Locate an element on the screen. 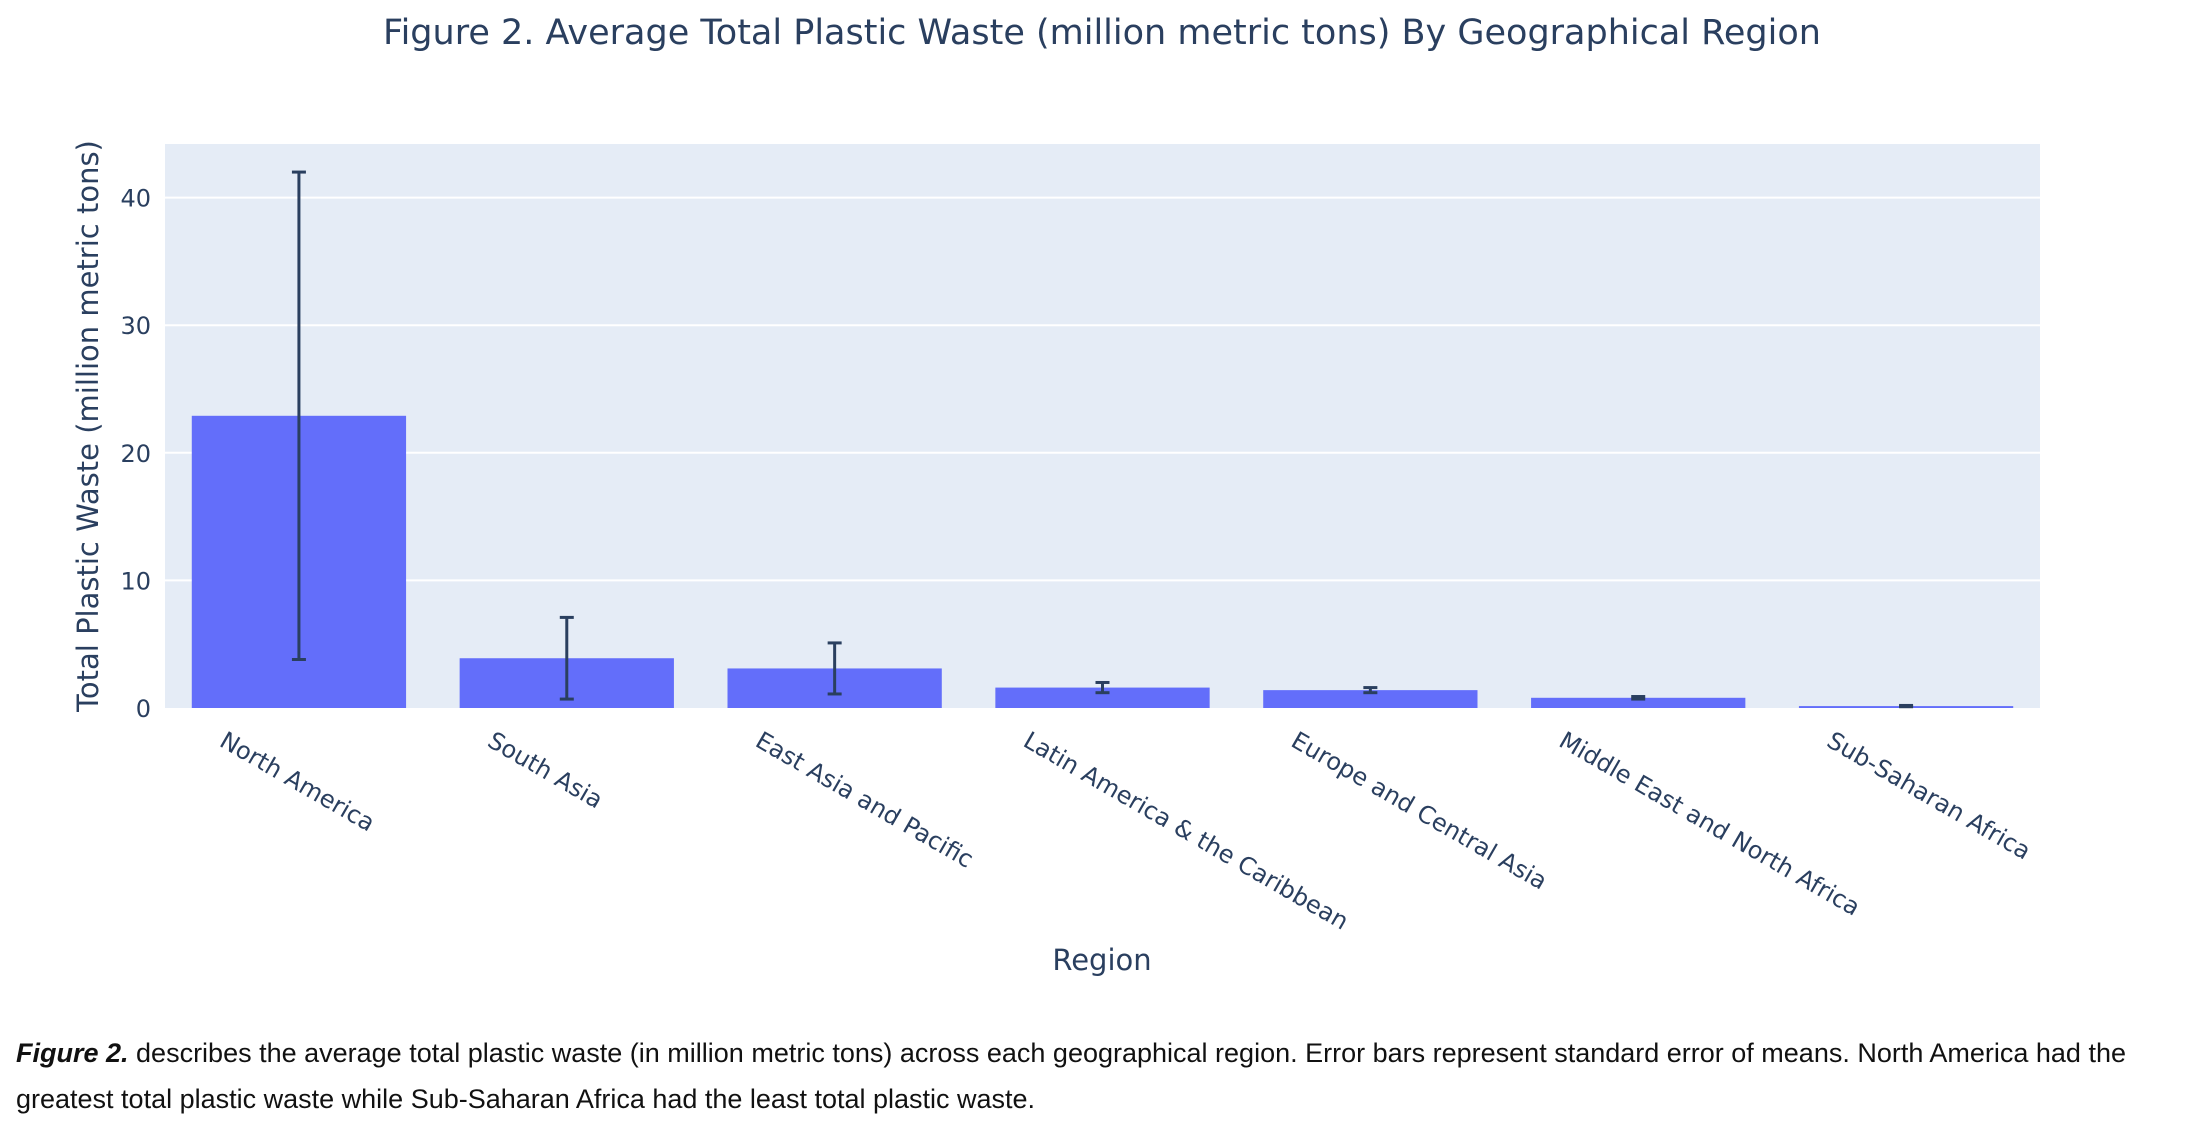 Image resolution: width=2204 pixels, height=1126 pixels. caption-lead: Figure 2. is located at coordinates (72, 1053).